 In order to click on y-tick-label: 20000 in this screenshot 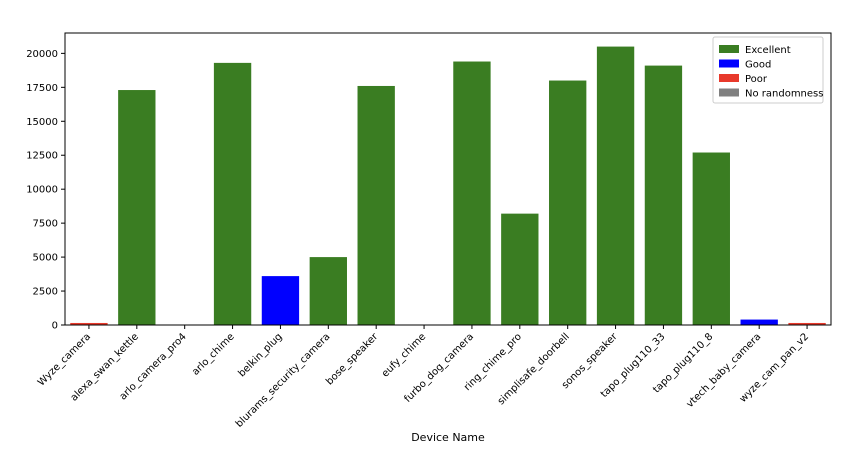, I will do `click(42, 54)`.